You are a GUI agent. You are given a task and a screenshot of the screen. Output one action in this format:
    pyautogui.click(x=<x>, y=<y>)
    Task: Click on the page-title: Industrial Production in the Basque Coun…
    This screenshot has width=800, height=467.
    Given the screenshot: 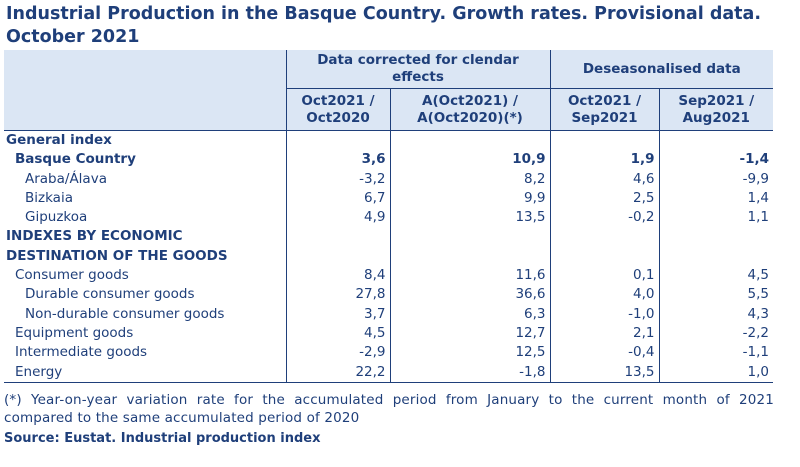 What is the action you would take?
    pyautogui.click(x=401, y=26)
    